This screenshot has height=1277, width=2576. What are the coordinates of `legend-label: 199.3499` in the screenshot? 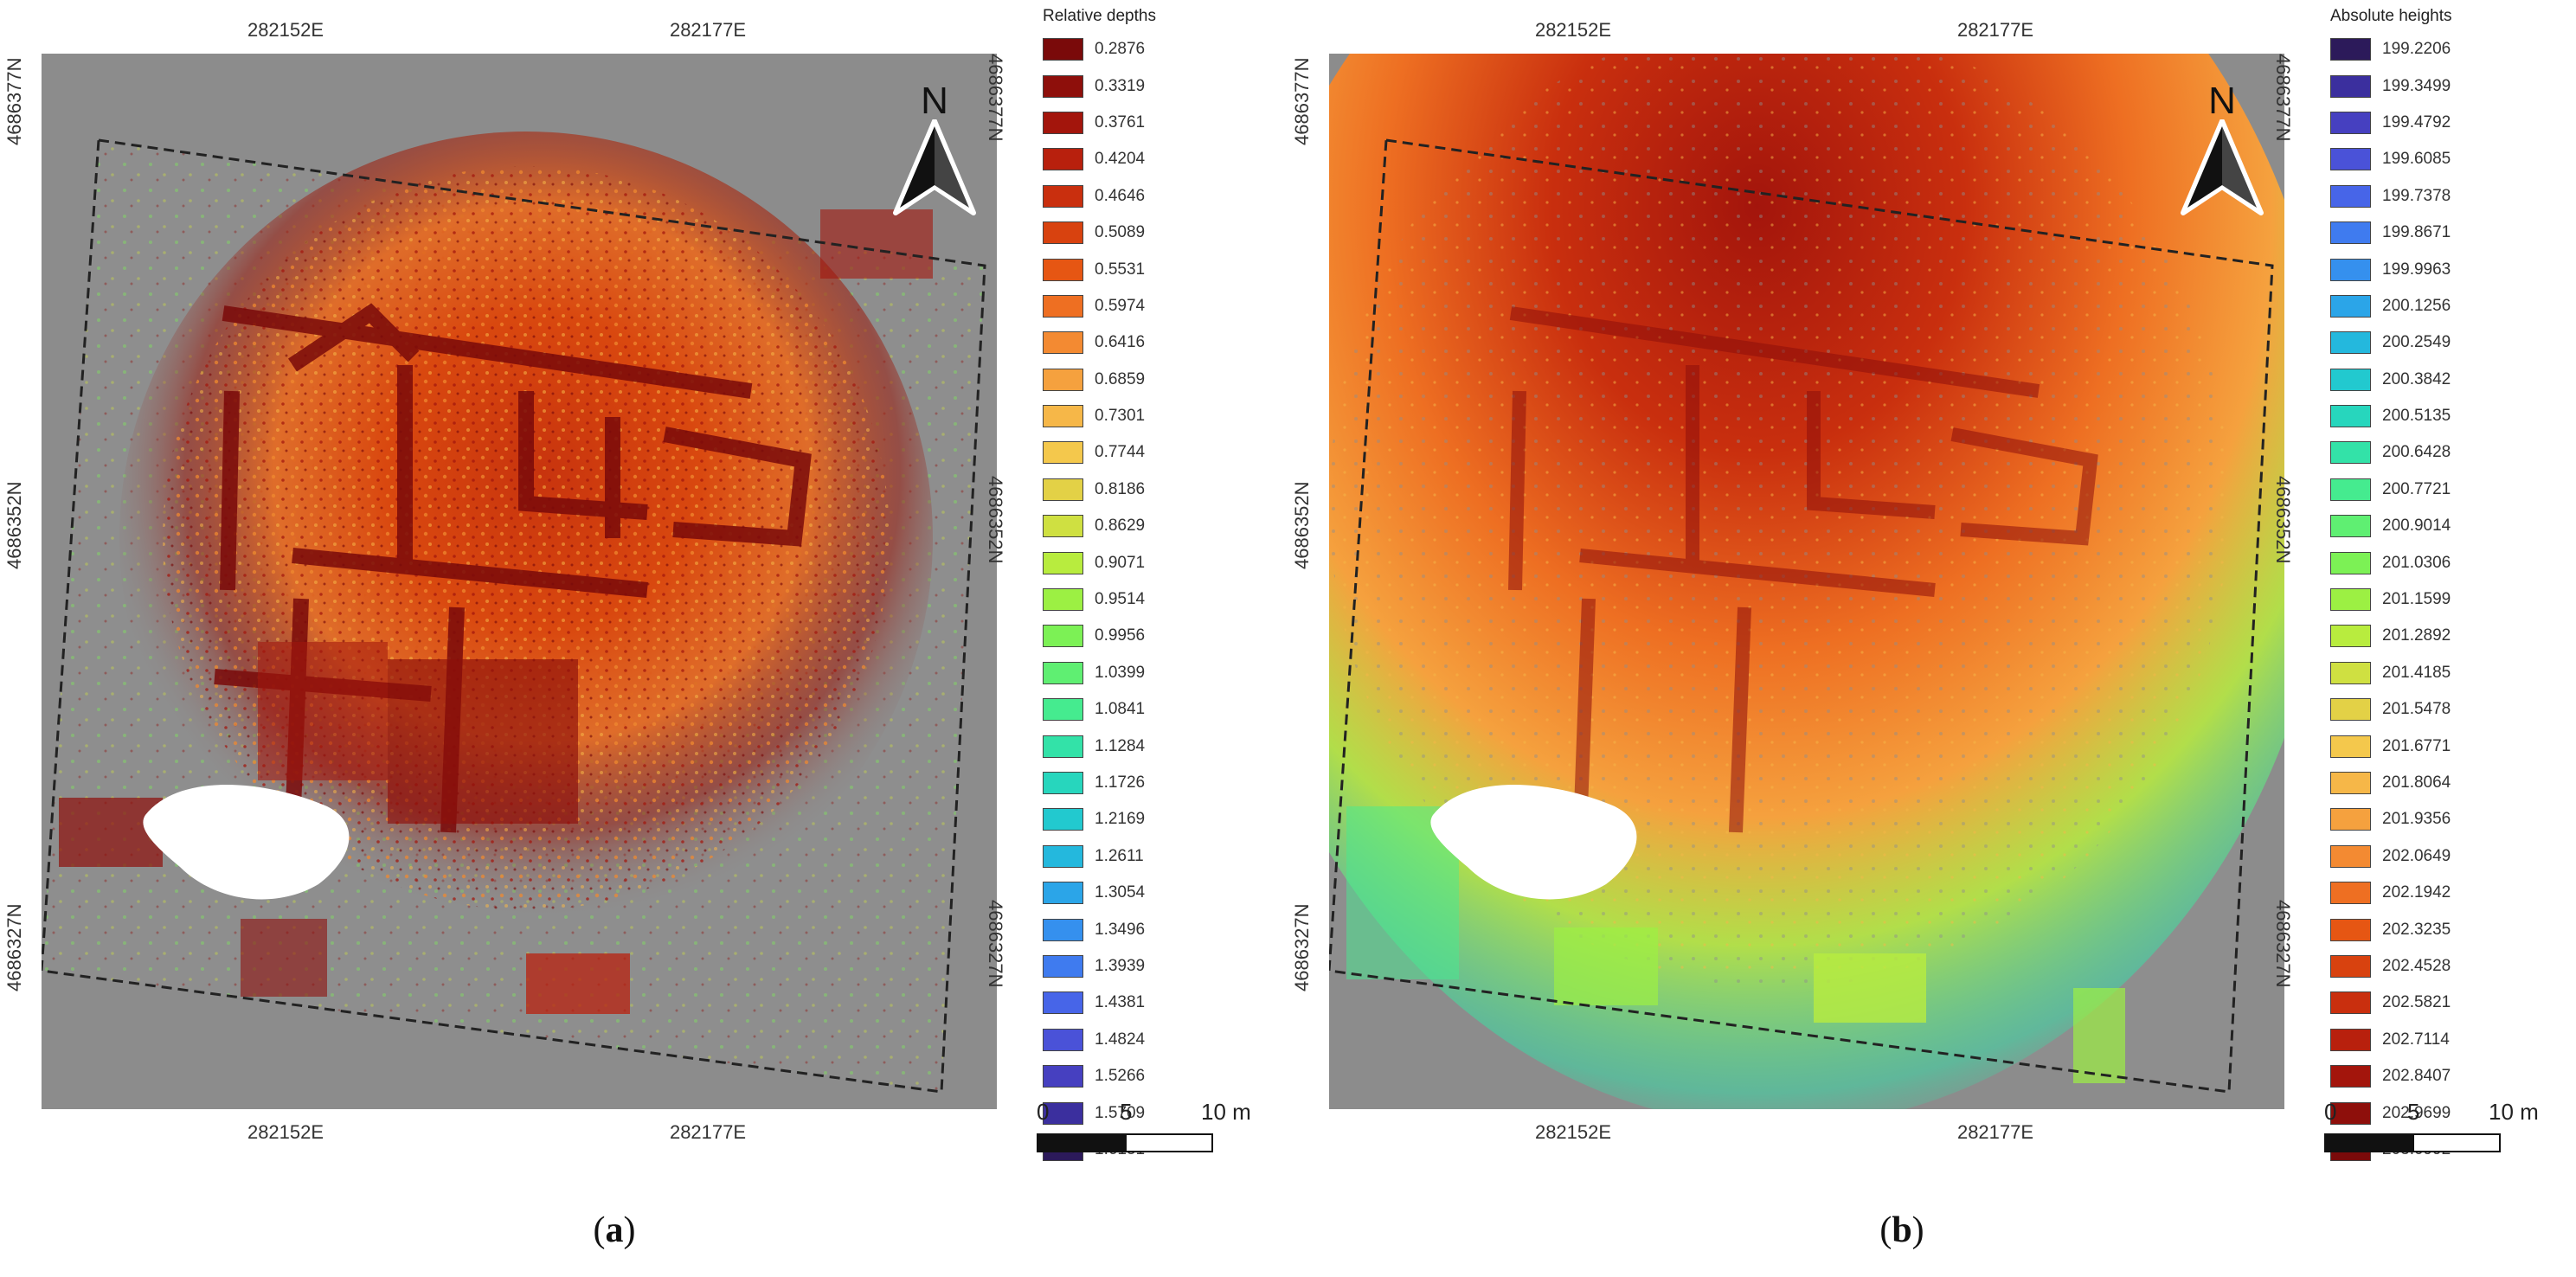 It's located at (2416, 85).